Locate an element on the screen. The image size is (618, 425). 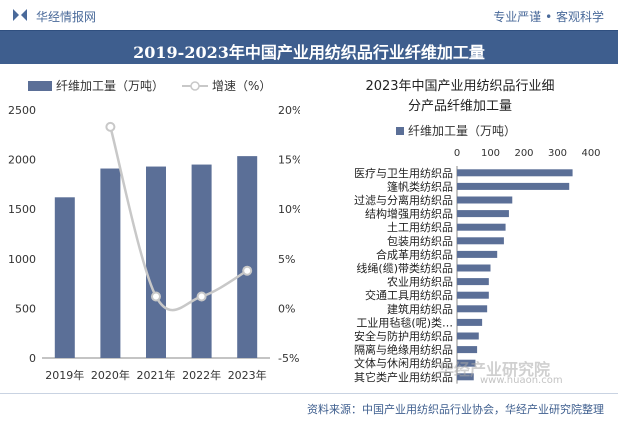
category-label: 其它类产业用纺织品 is located at coordinates (403, 377).